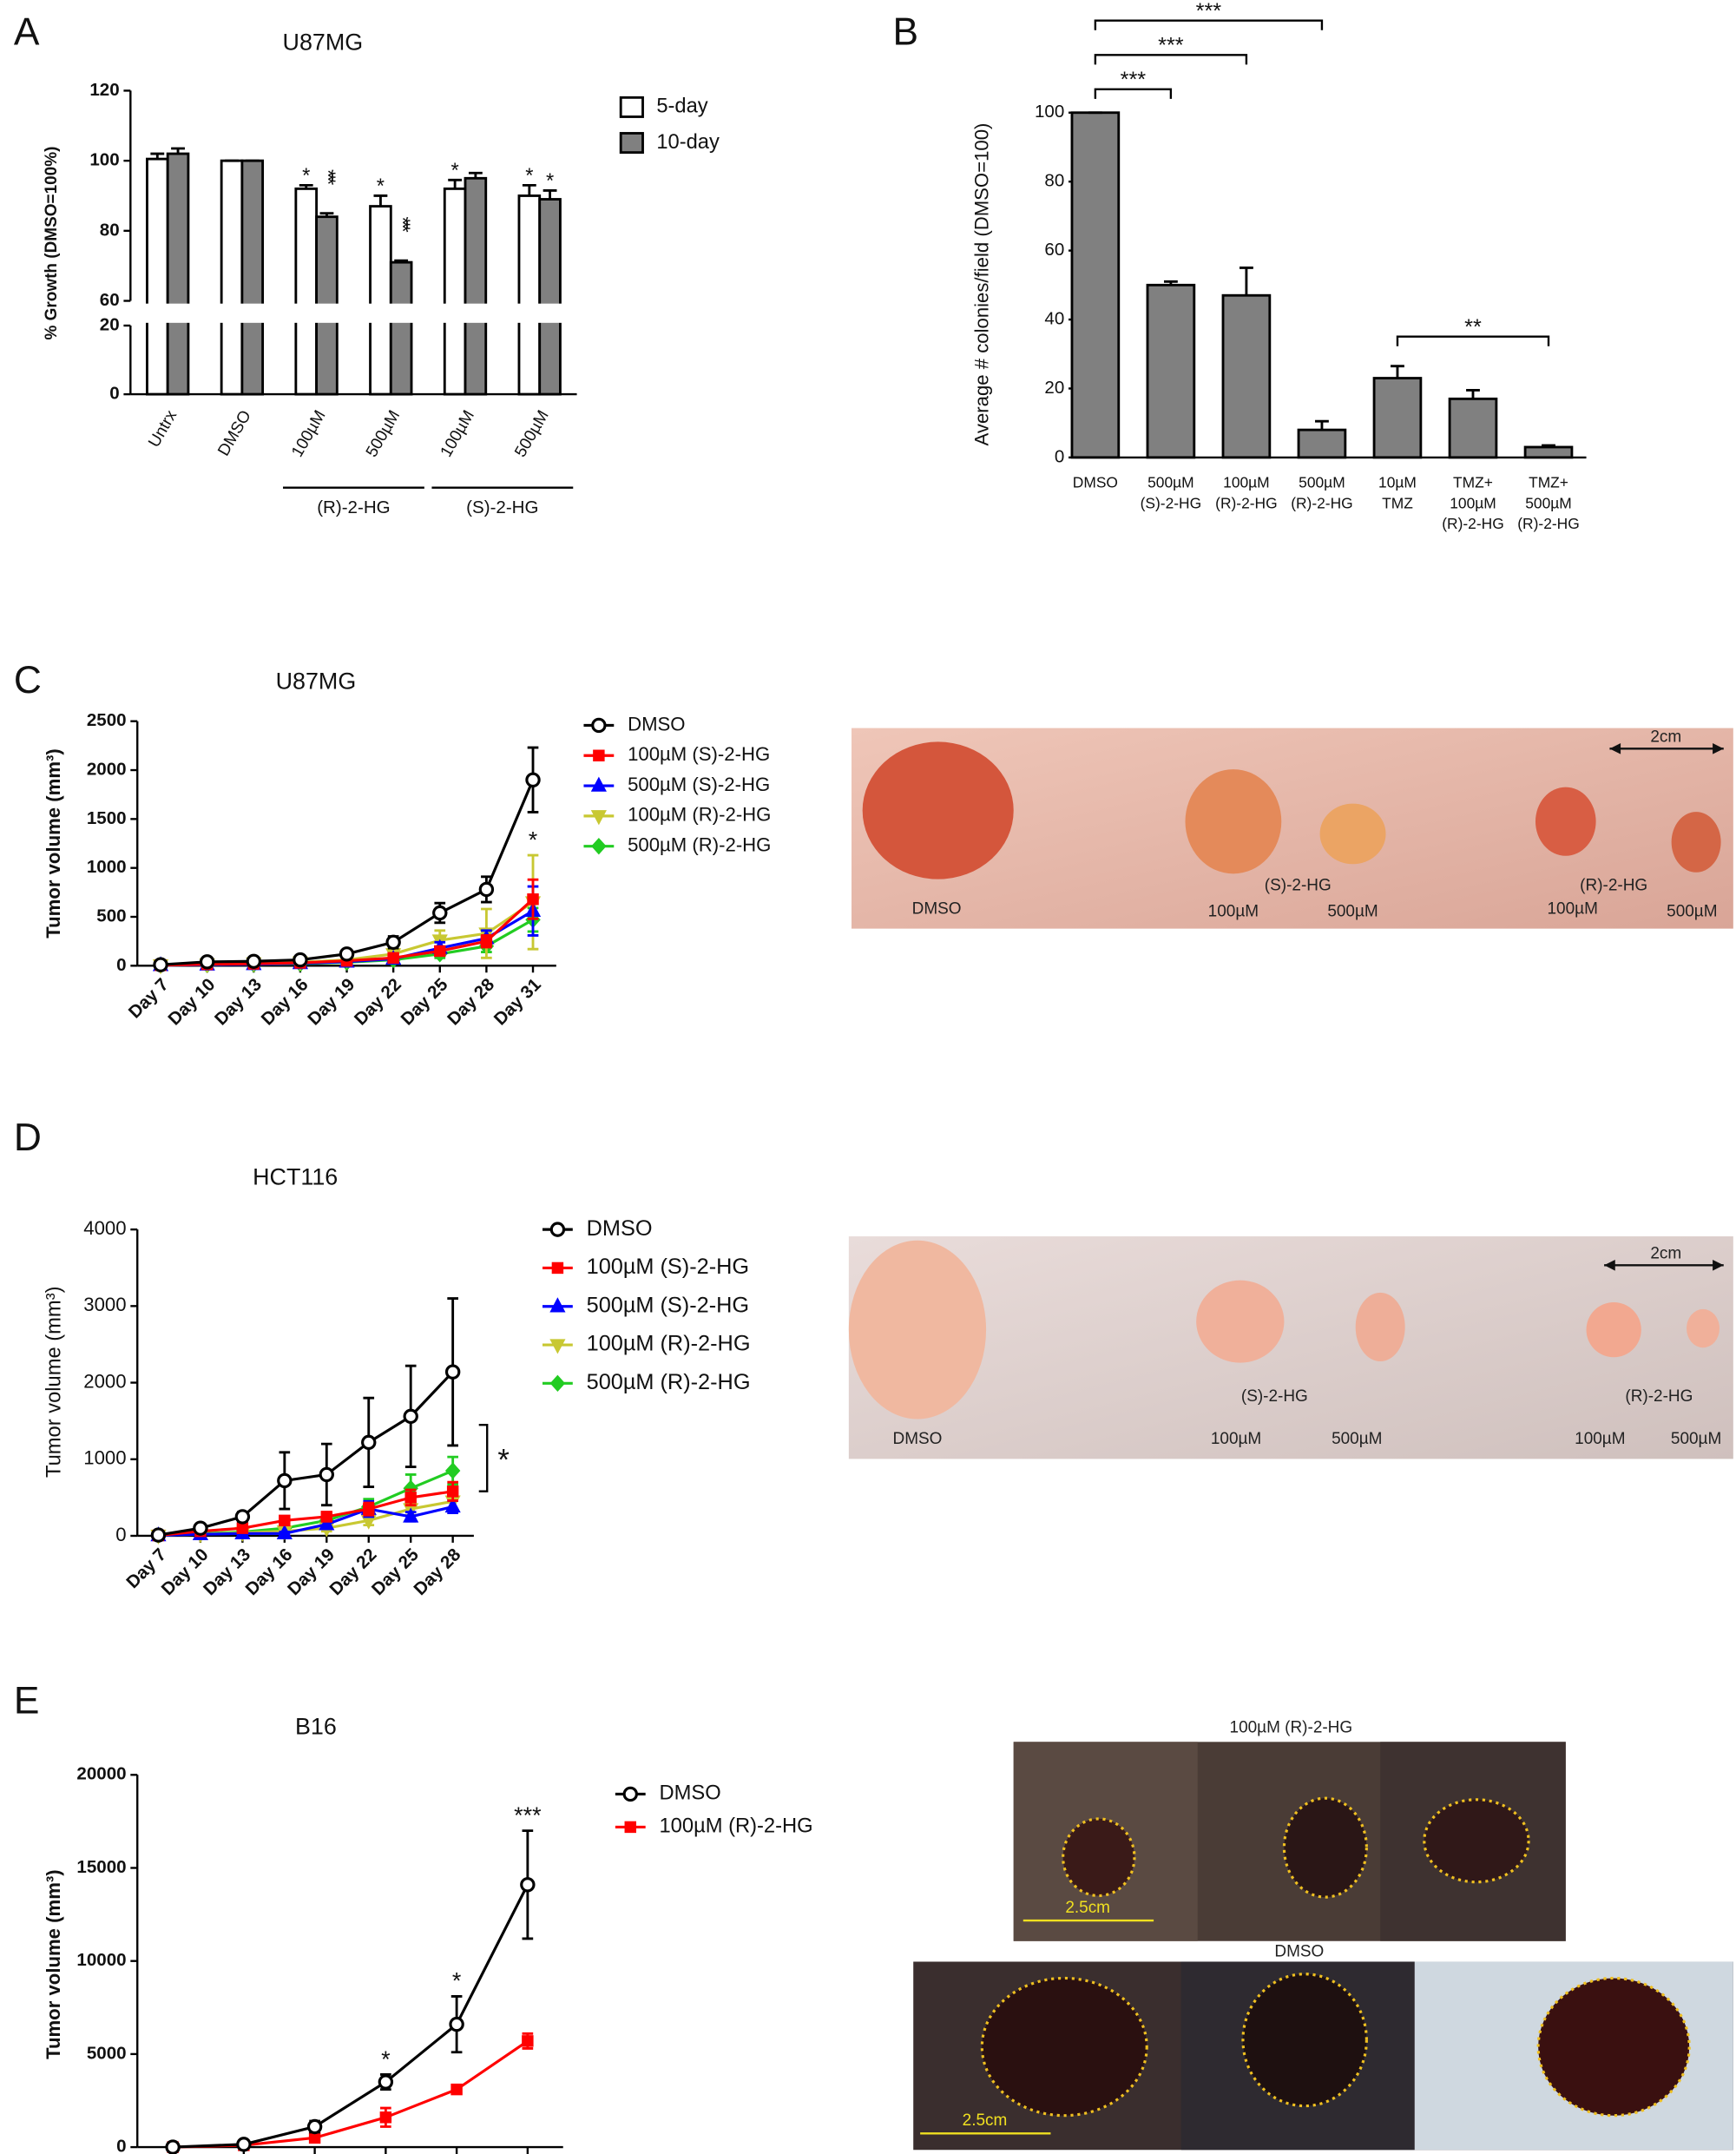  Describe the element at coordinates (268, 1572) in the screenshot. I see `x-tick-label: Day 16` at that location.